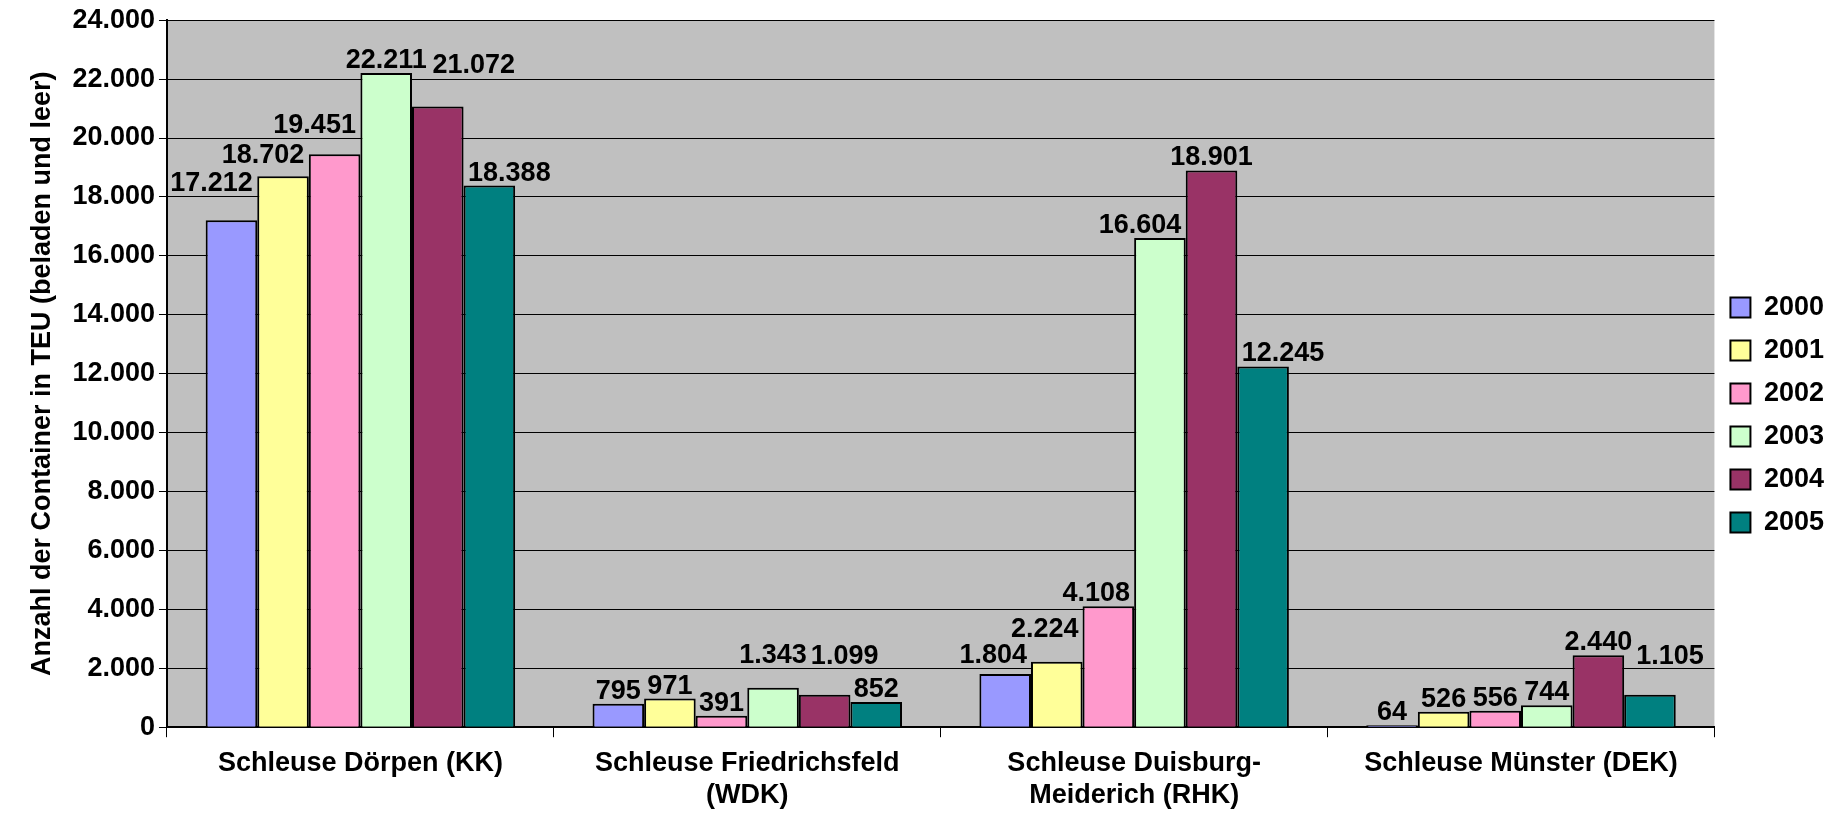  I want to click on data-label: 12.245, so click(1283, 352).